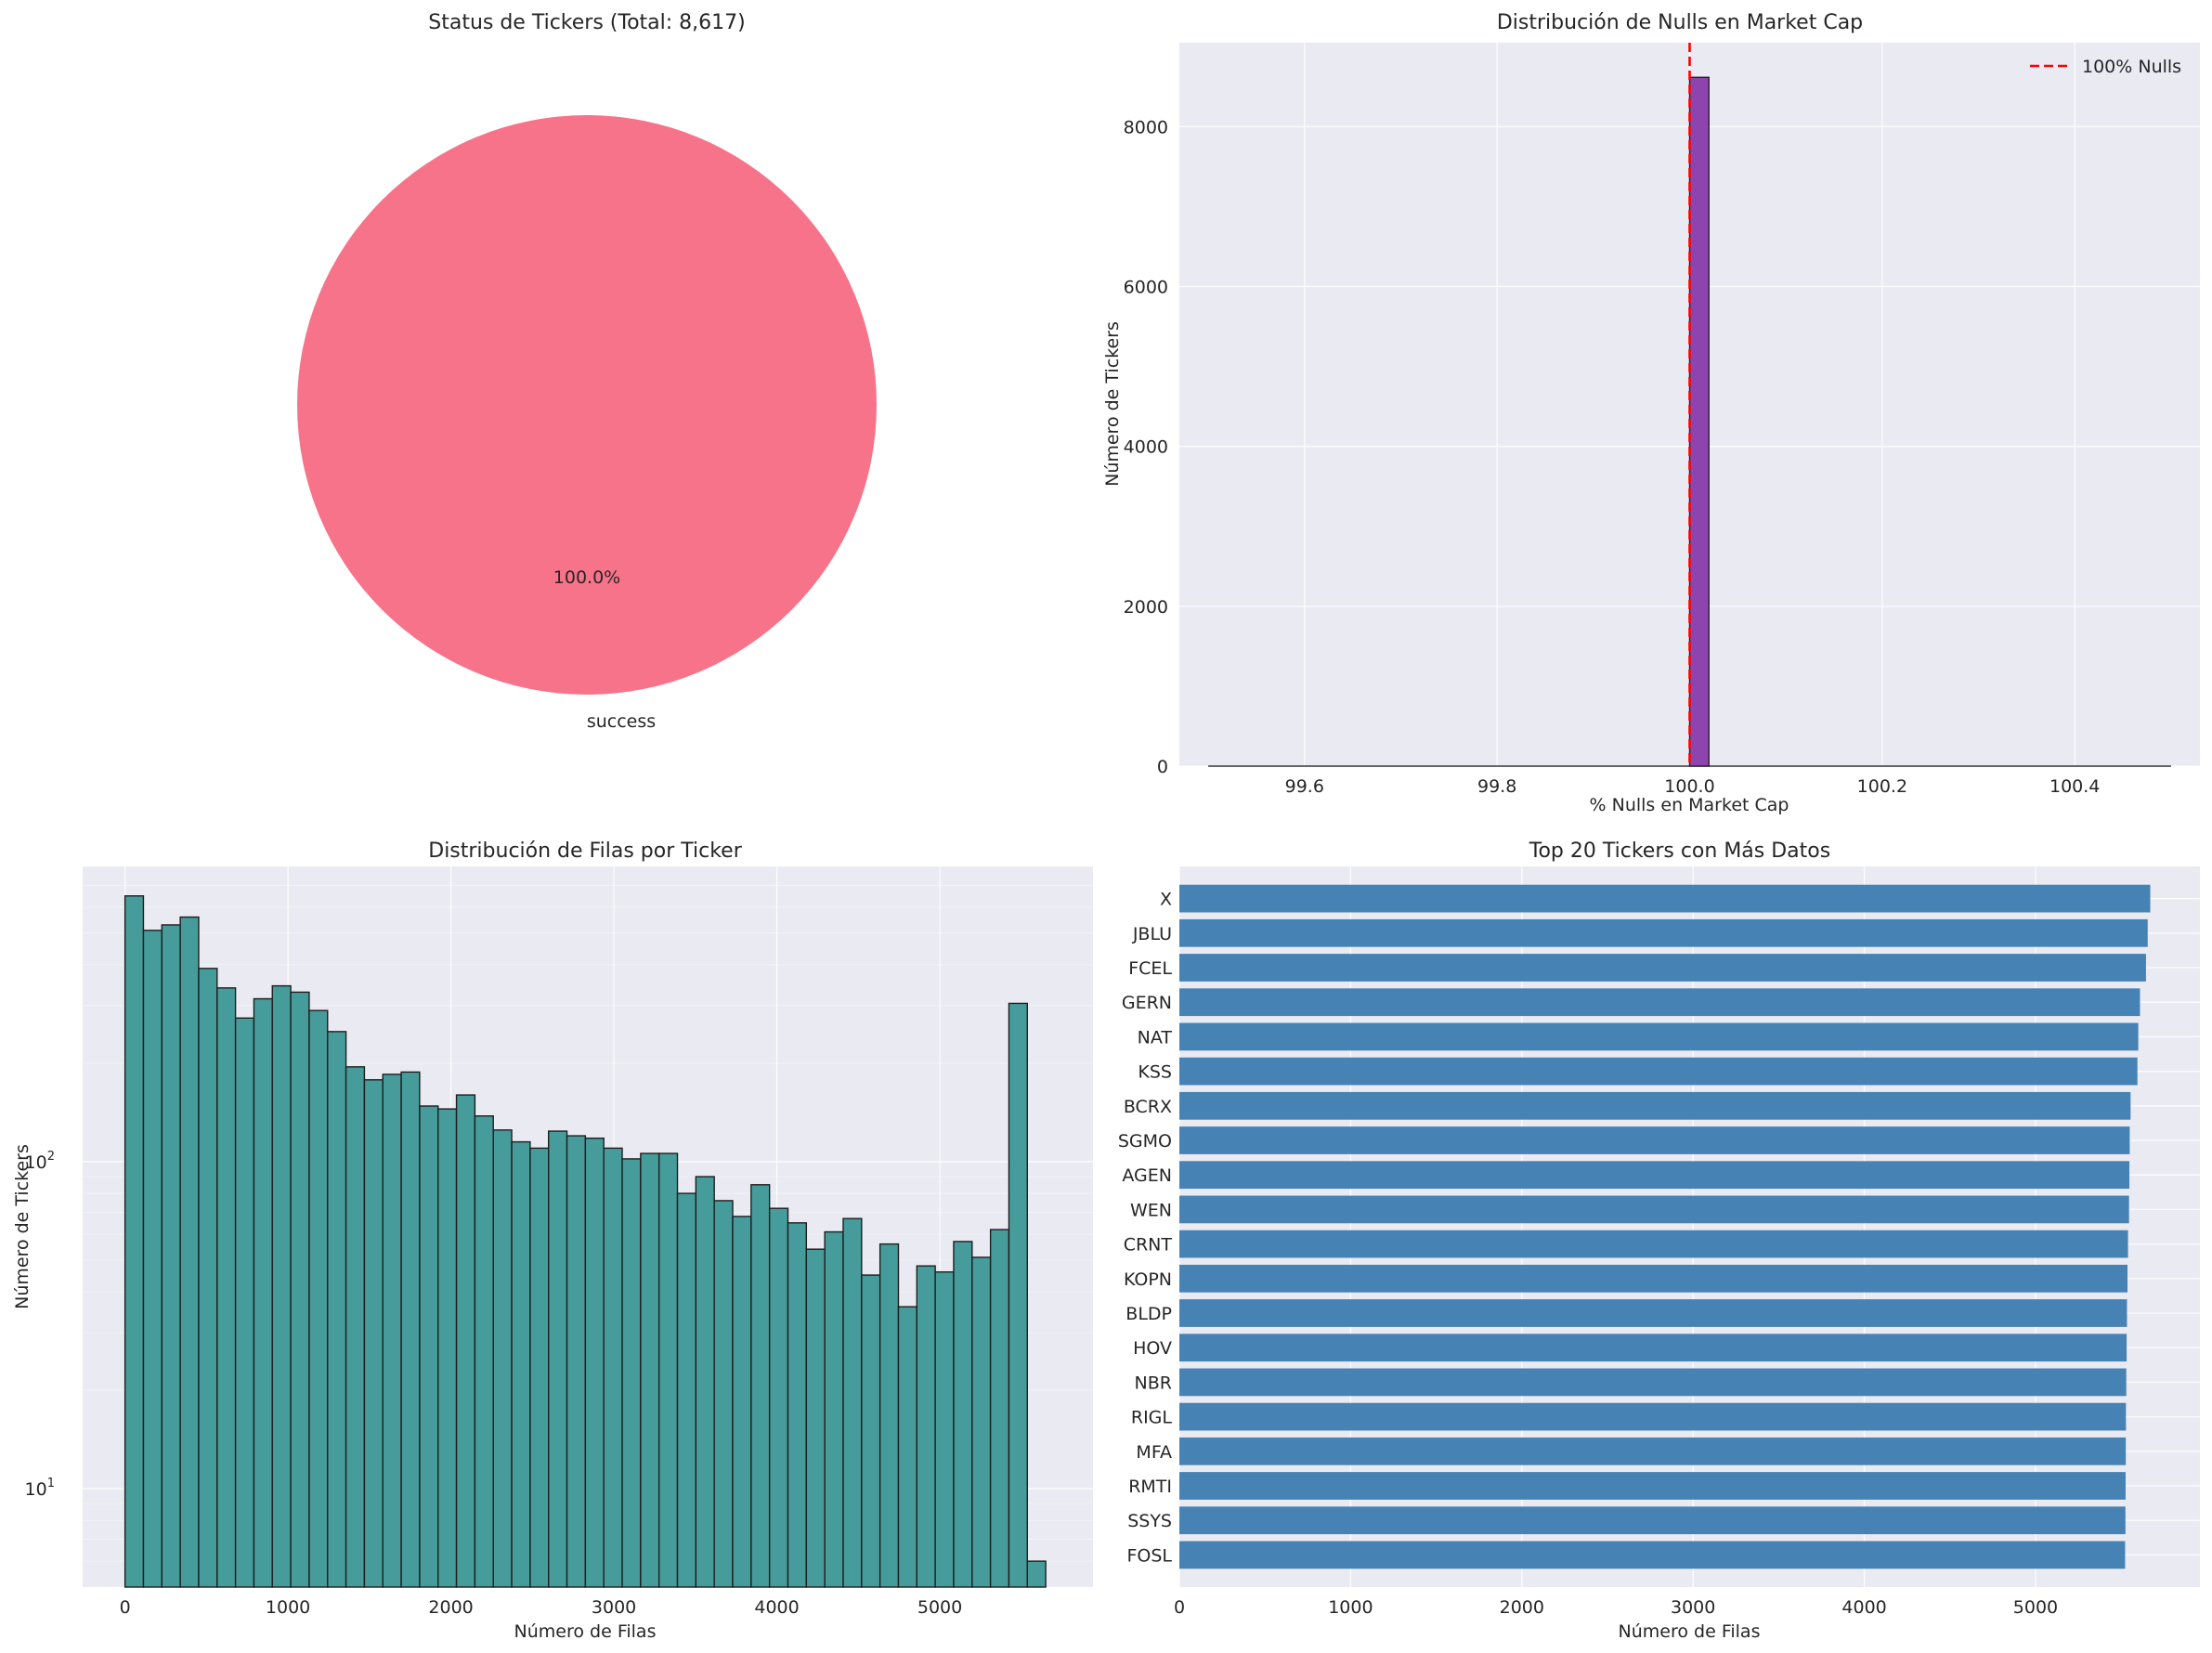 The width and height of the screenshot is (2212, 1653). Describe the element at coordinates (585, 1631) in the screenshot. I see `rows-x-label: Número de Filas` at that location.